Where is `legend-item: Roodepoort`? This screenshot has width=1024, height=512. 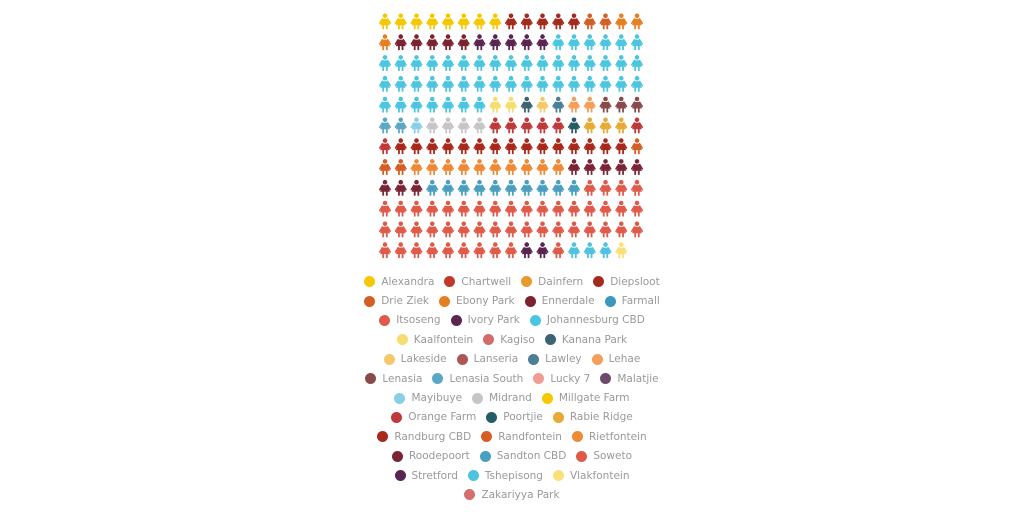 legend-item: Roodepoort is located at coordinates (430, 456).